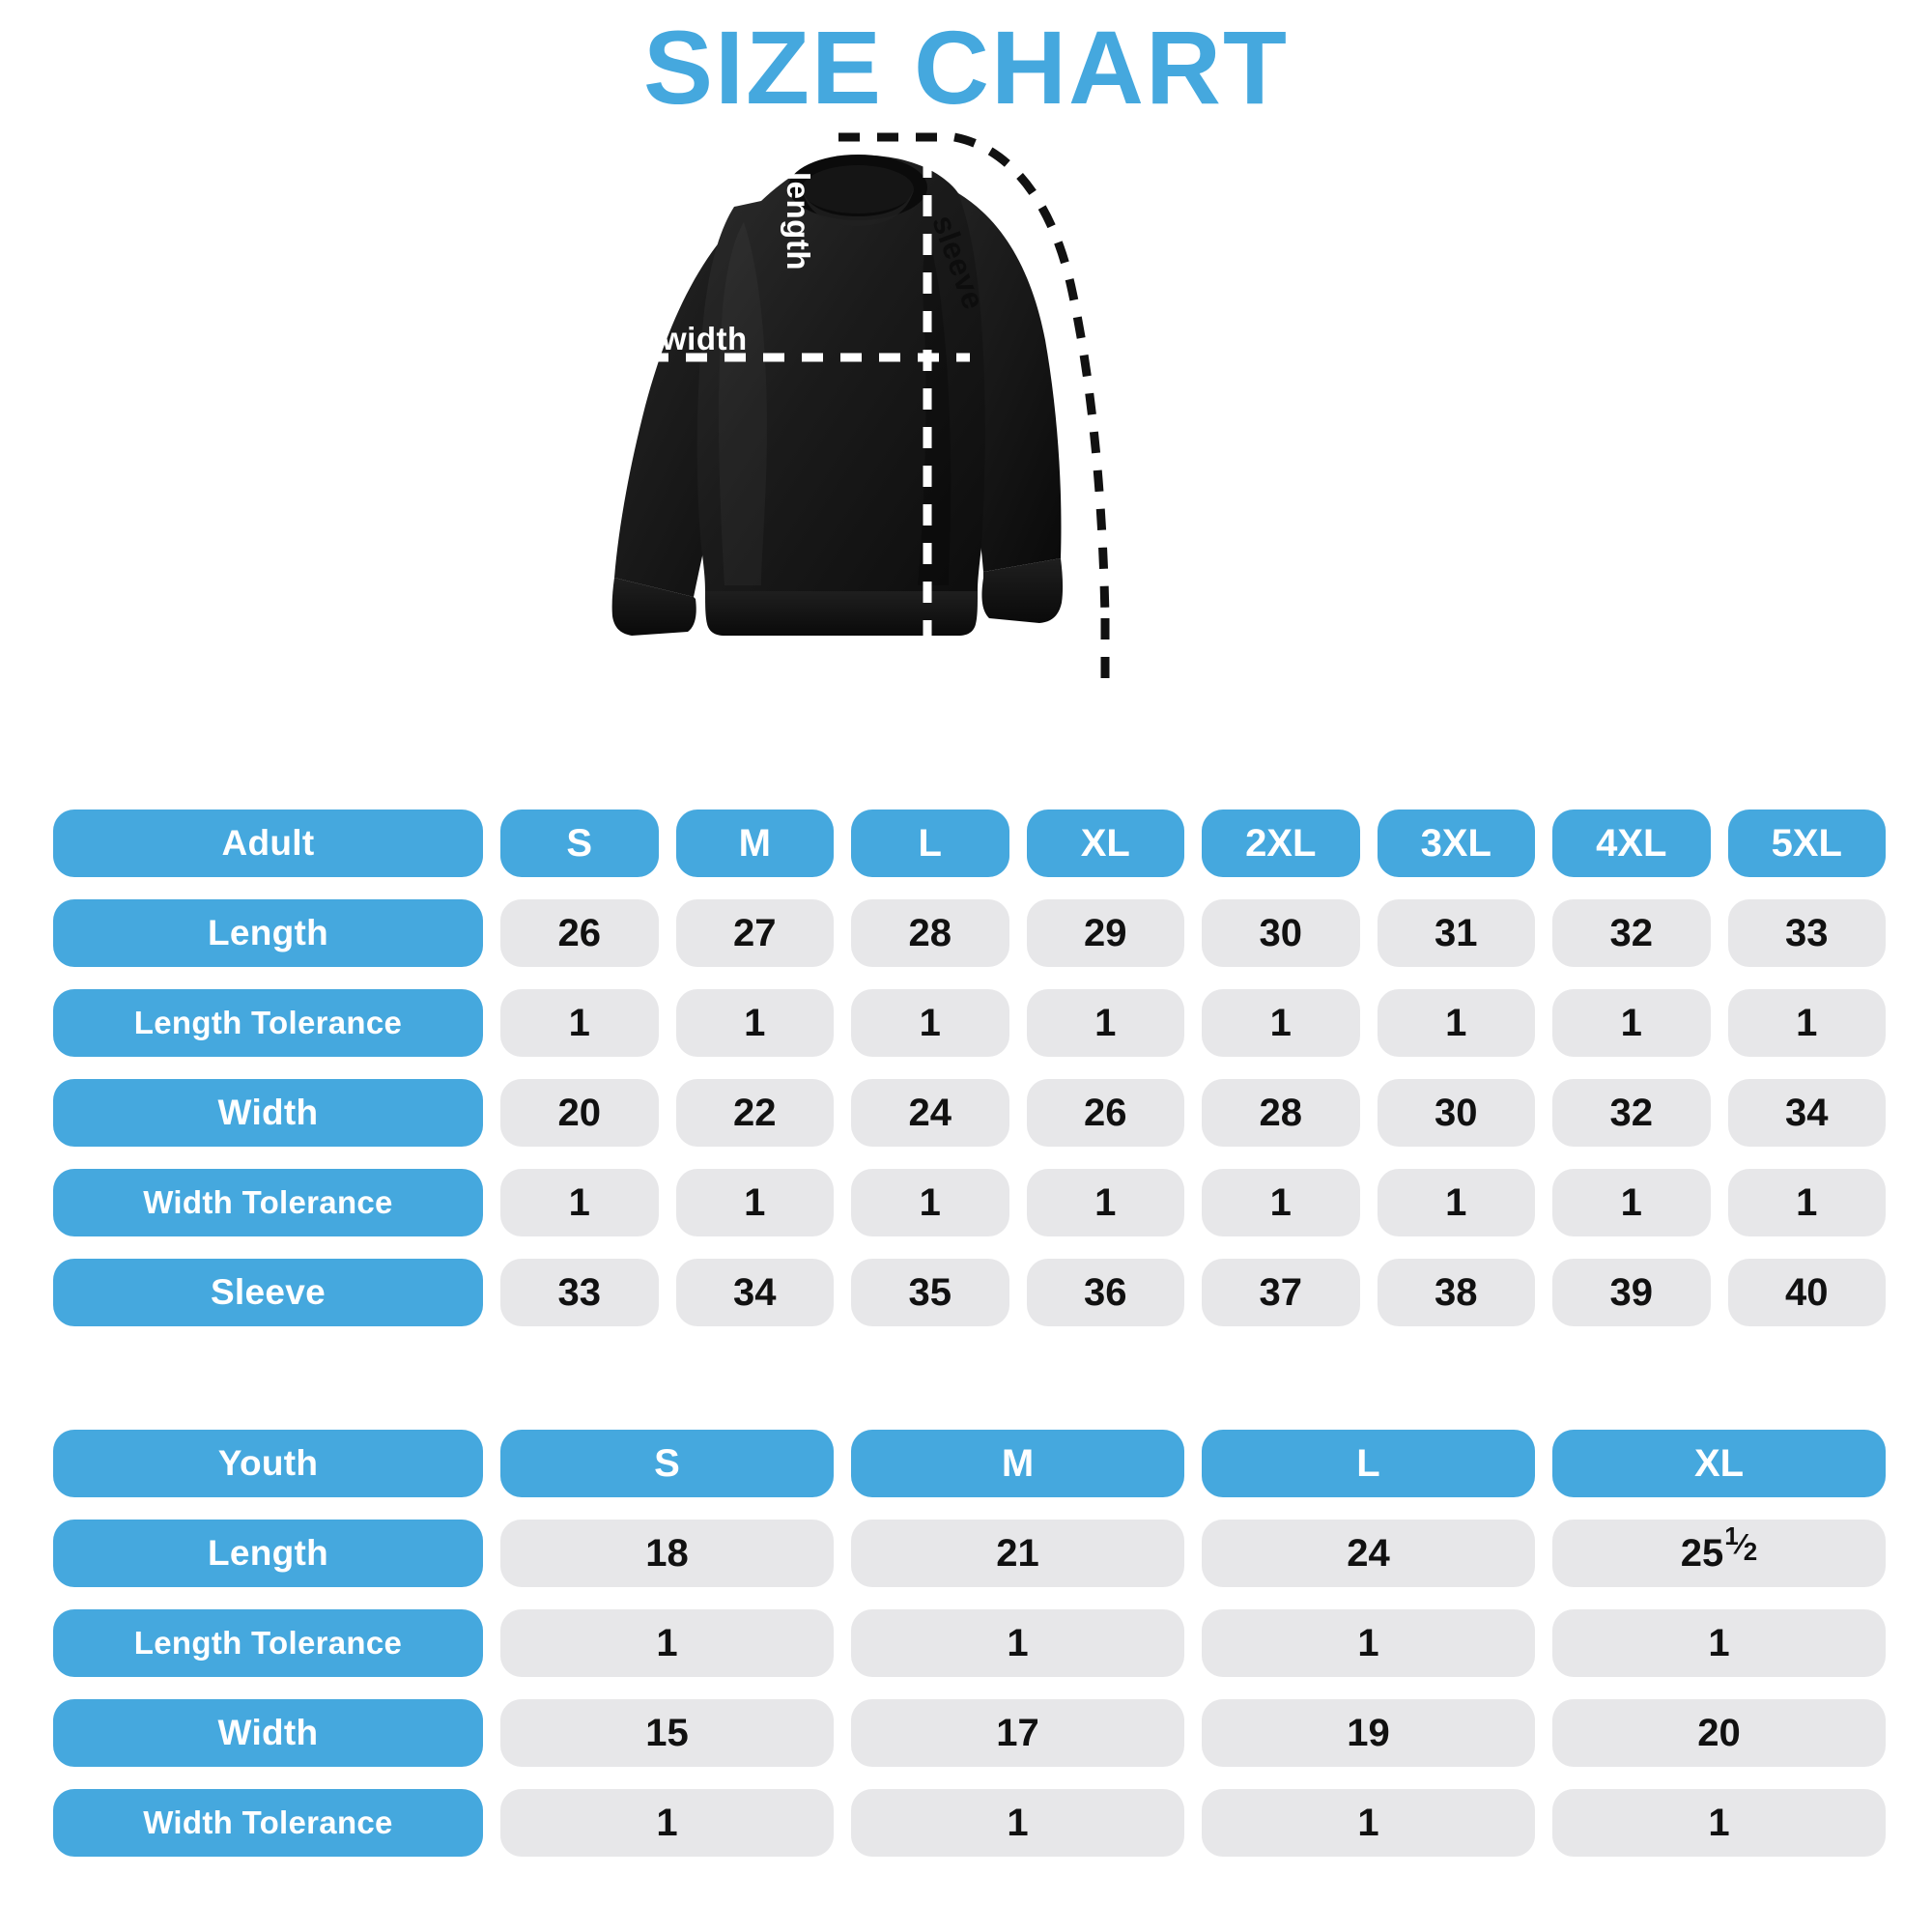 The image size is (1932, 1932). What do you see at coordinates (667, 1553) in the screenshot?
I see `table-cell: 18` at bounding box center [667, 1553].